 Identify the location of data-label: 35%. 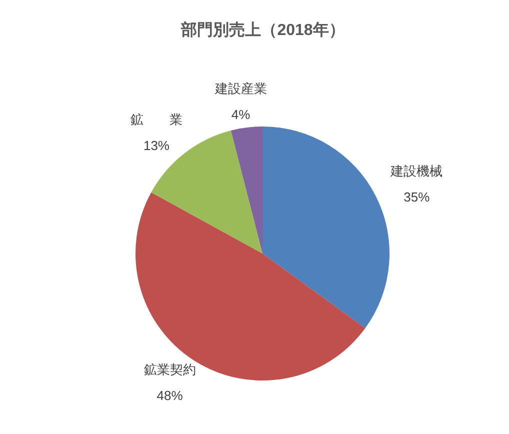
(417, 197).